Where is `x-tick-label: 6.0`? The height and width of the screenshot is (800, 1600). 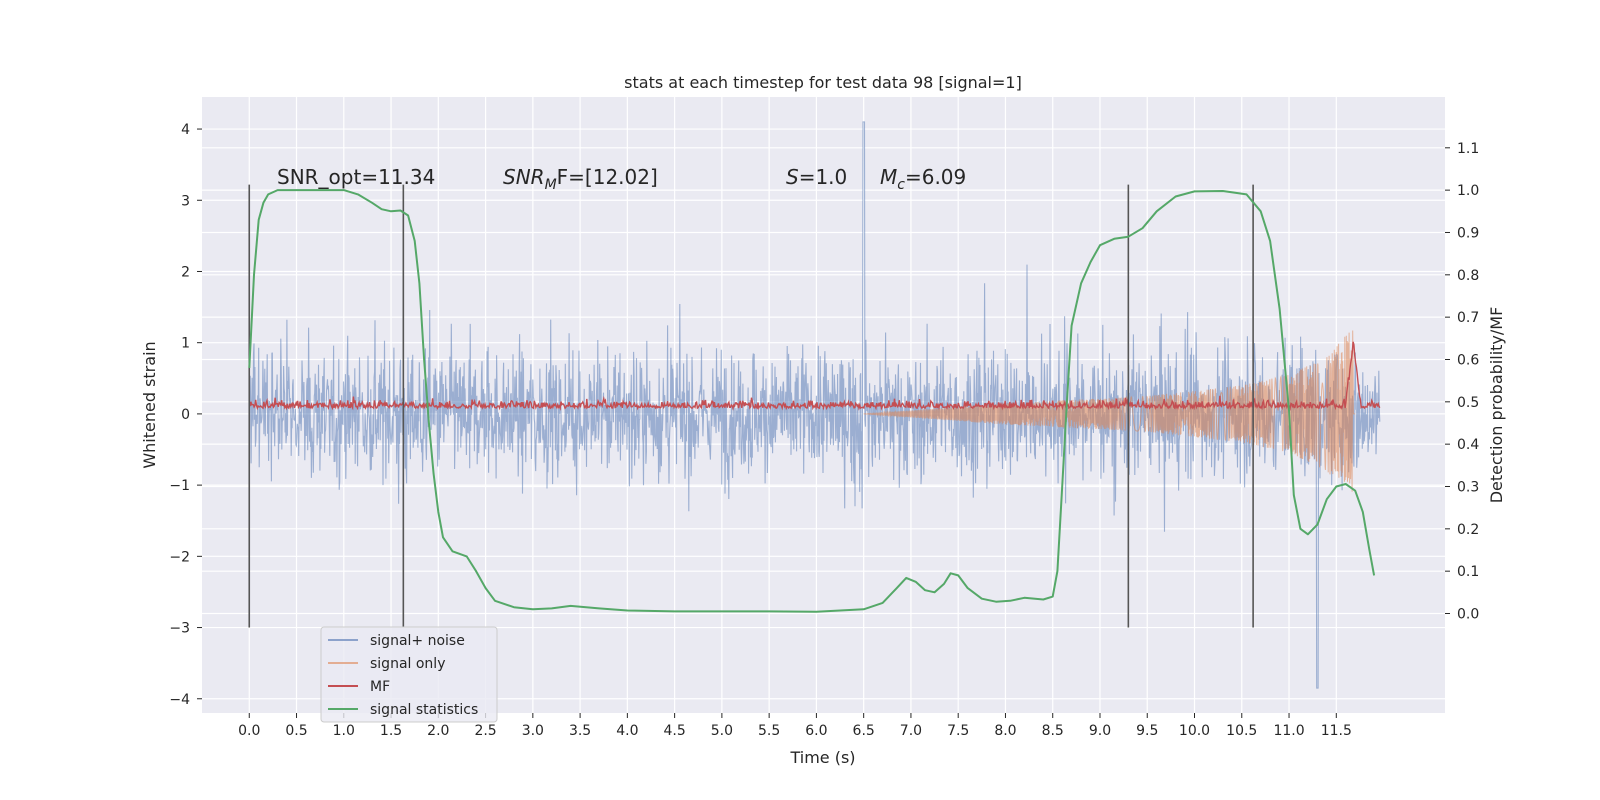 x-tick-label: 6.0 is located at coordinates (816, 731).